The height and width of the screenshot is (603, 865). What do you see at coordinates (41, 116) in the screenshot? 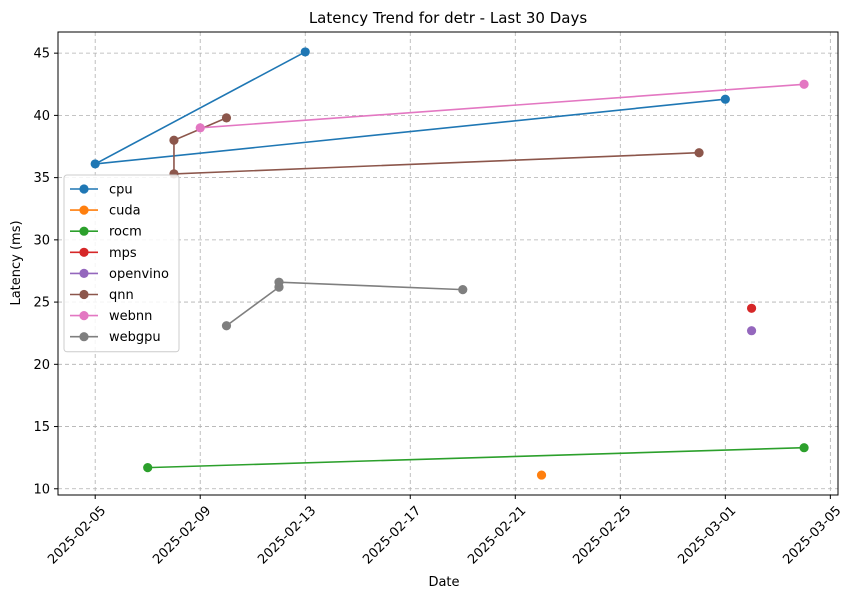
I see `y-tick-label: 40` at bounding box center [41, 116].